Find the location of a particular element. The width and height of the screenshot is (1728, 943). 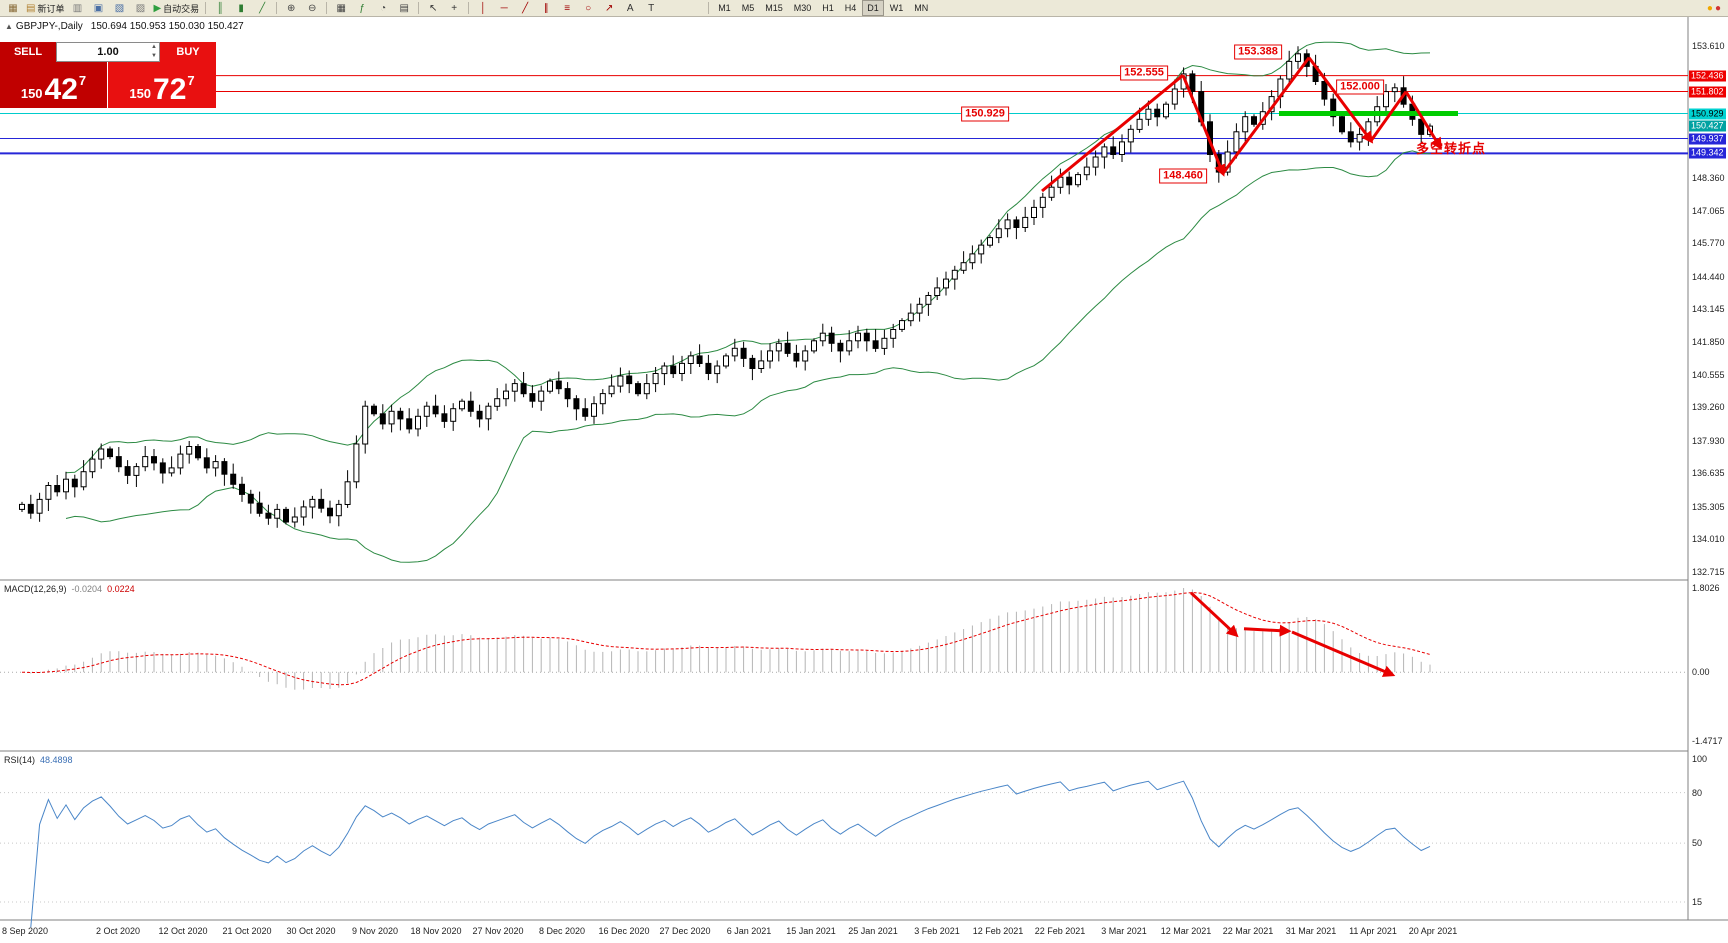

cursor-button: ↖ is located at coordinates (433, 8).